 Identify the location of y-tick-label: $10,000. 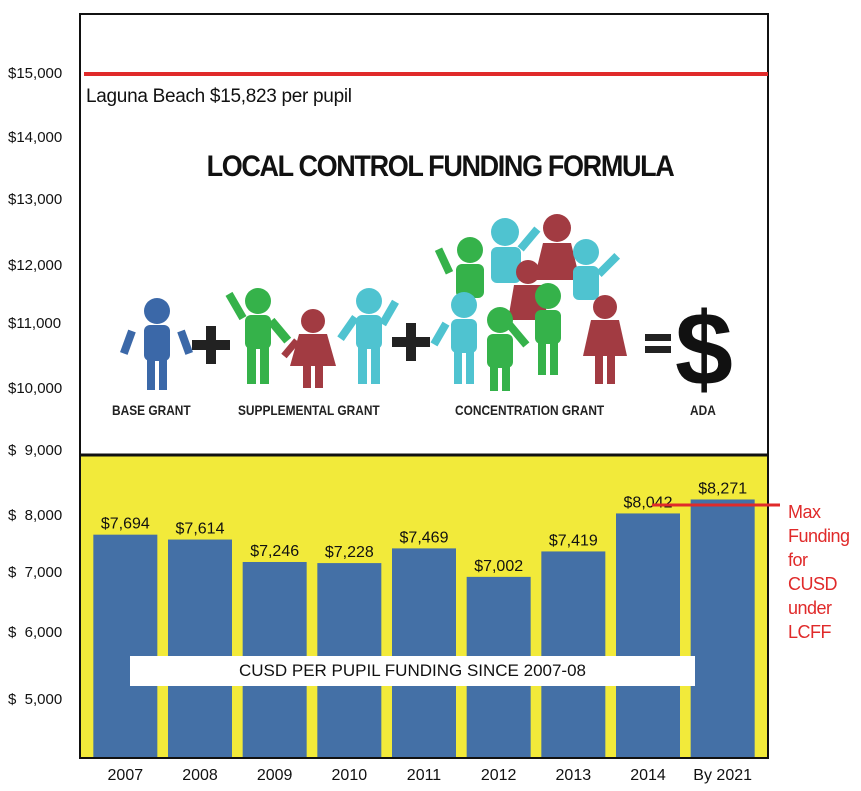
(35, 388).